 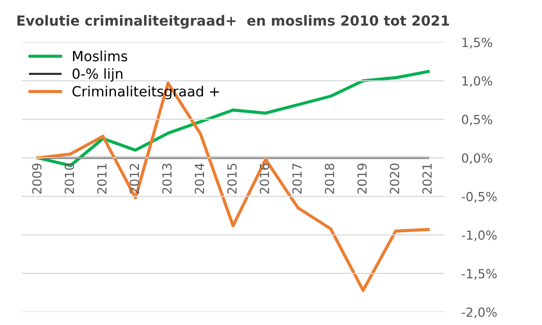 What do you see at coordinates (329, 179) in the screenshot?
I see `x-tick-label: 2018` at bounding box center [329, 179].